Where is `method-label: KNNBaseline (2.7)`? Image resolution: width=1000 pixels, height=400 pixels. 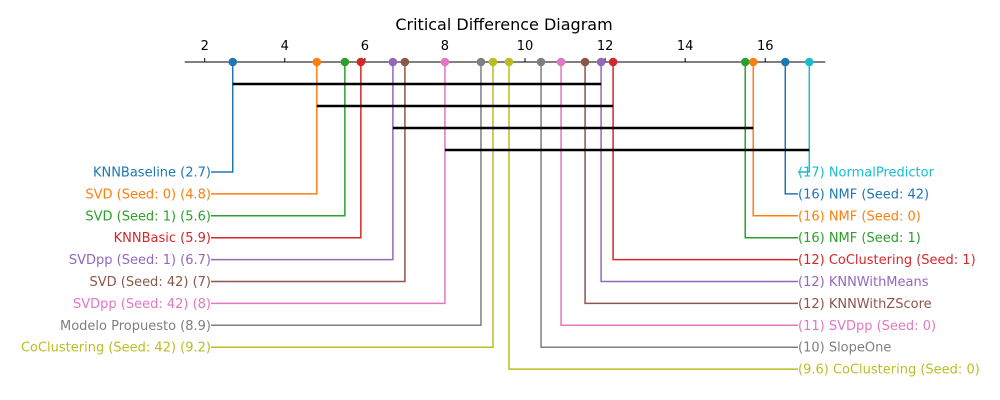
method-label: KNNBaseline (2.7) is located at coordinates (152, 173).